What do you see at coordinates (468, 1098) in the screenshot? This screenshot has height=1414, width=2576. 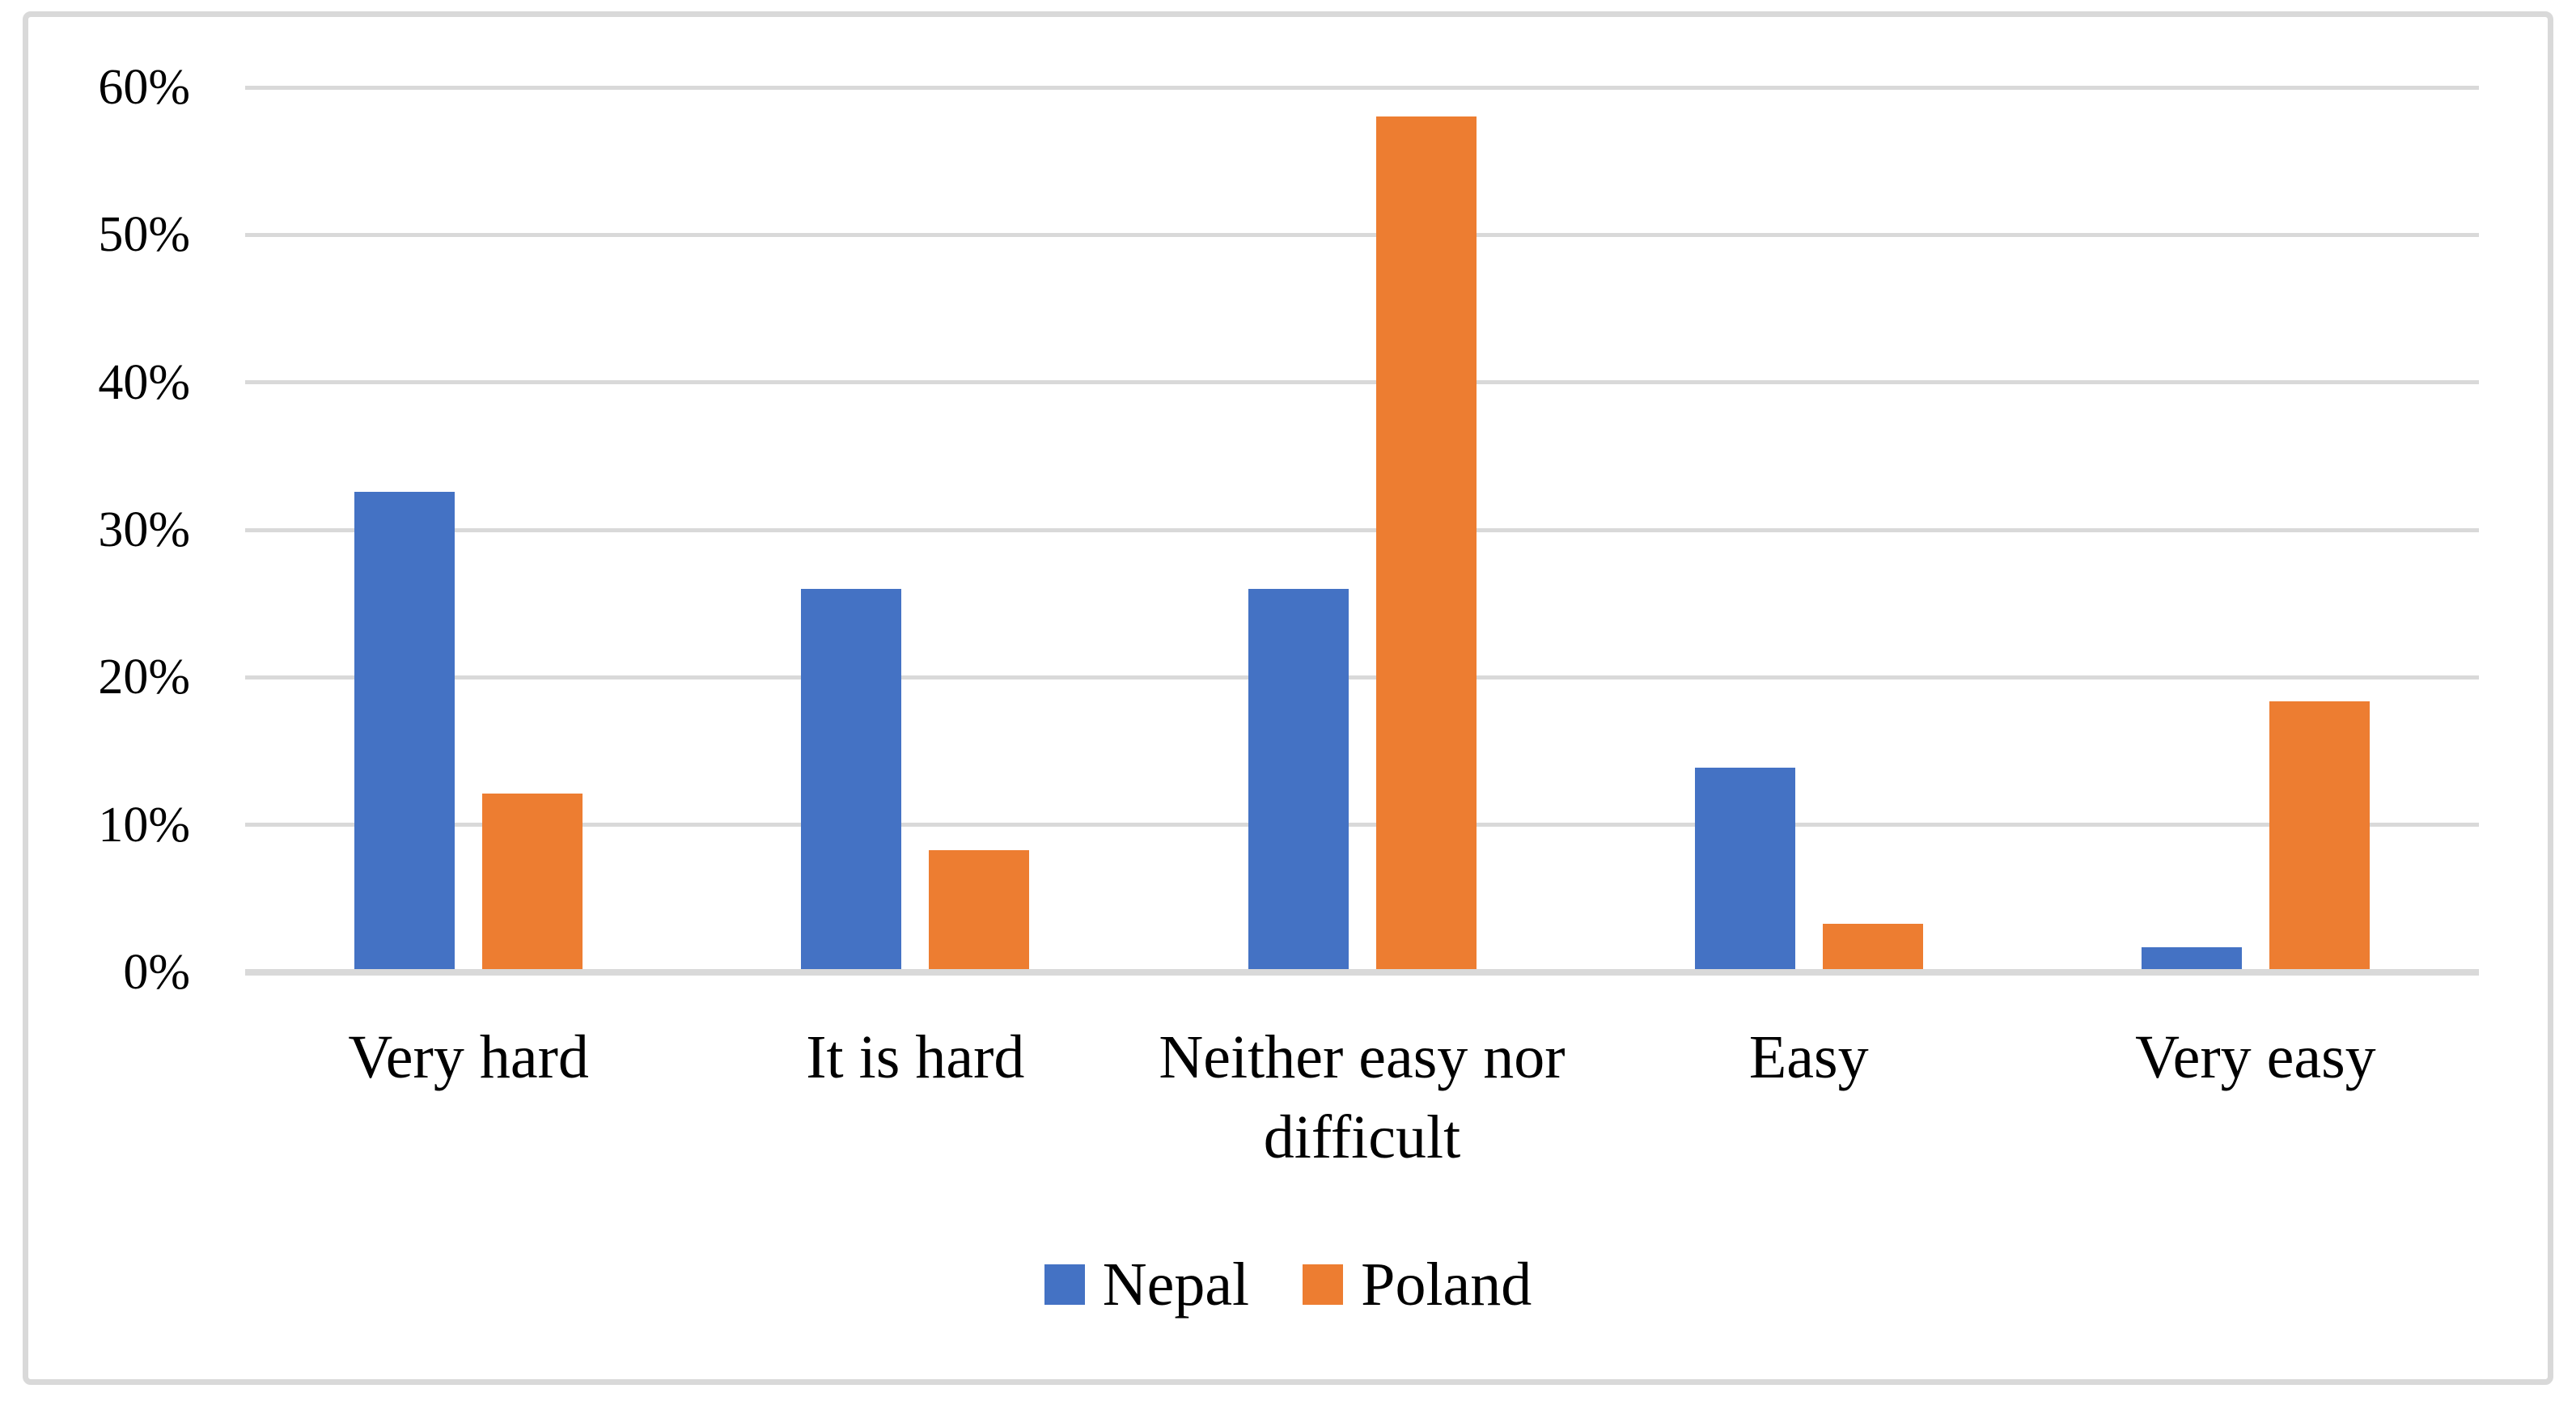 I see `x-label-cell-0: Very hard` at bounding box center [468, 1098].